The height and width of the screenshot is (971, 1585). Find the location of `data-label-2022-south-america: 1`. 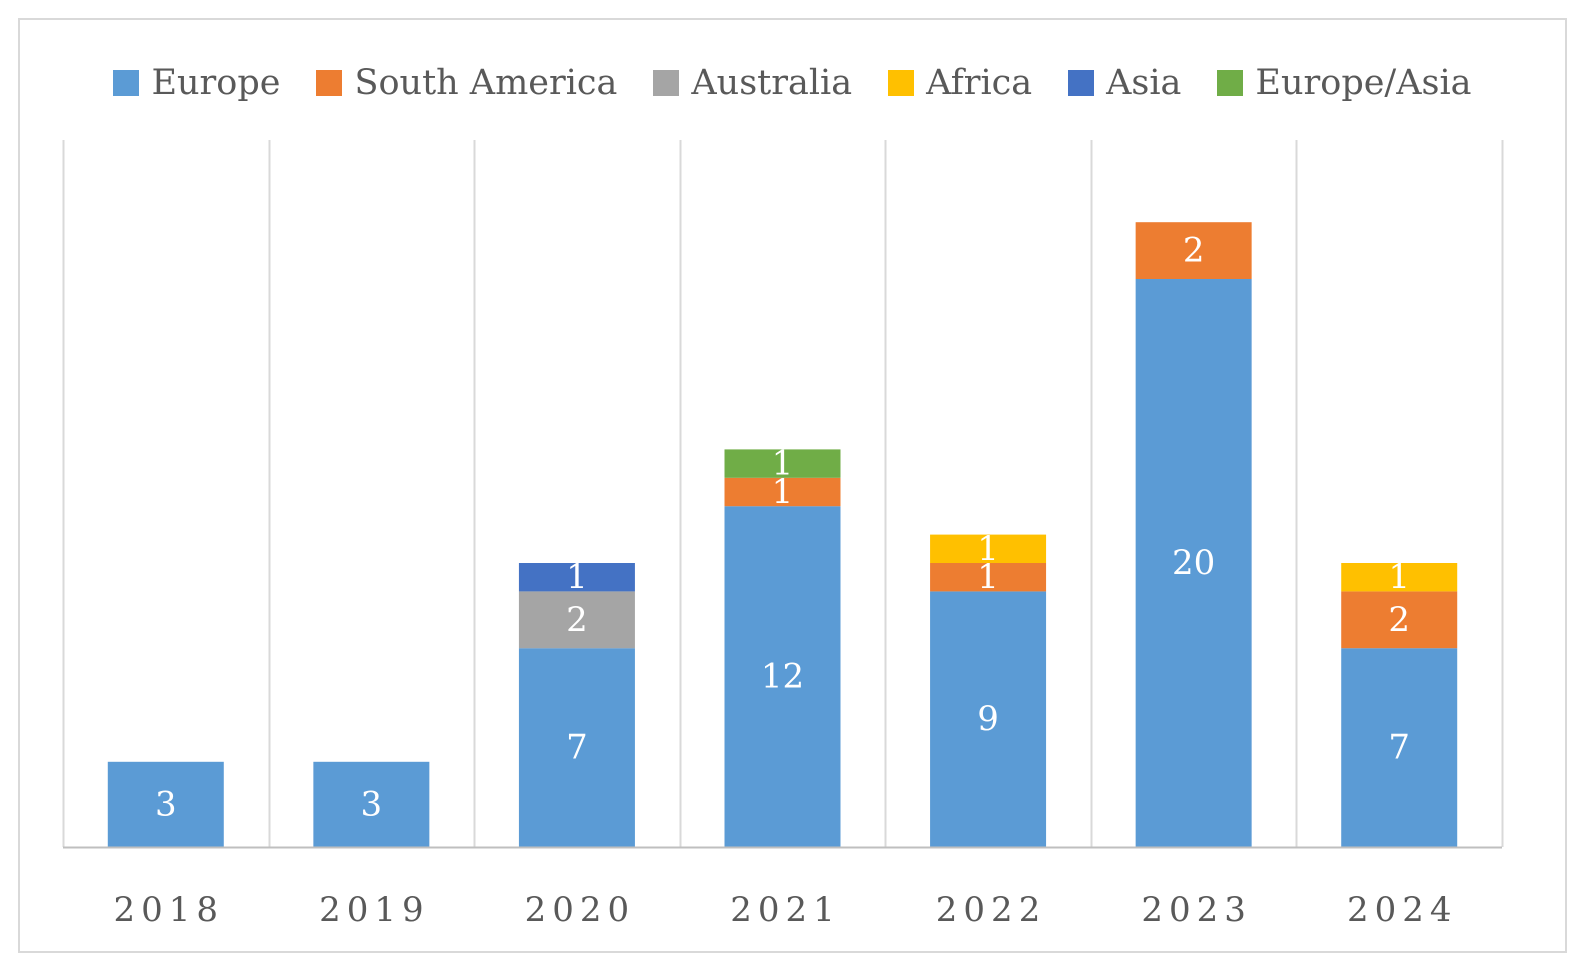

data-label-2022-south-america: 1 is located at coordinates (988, 577).